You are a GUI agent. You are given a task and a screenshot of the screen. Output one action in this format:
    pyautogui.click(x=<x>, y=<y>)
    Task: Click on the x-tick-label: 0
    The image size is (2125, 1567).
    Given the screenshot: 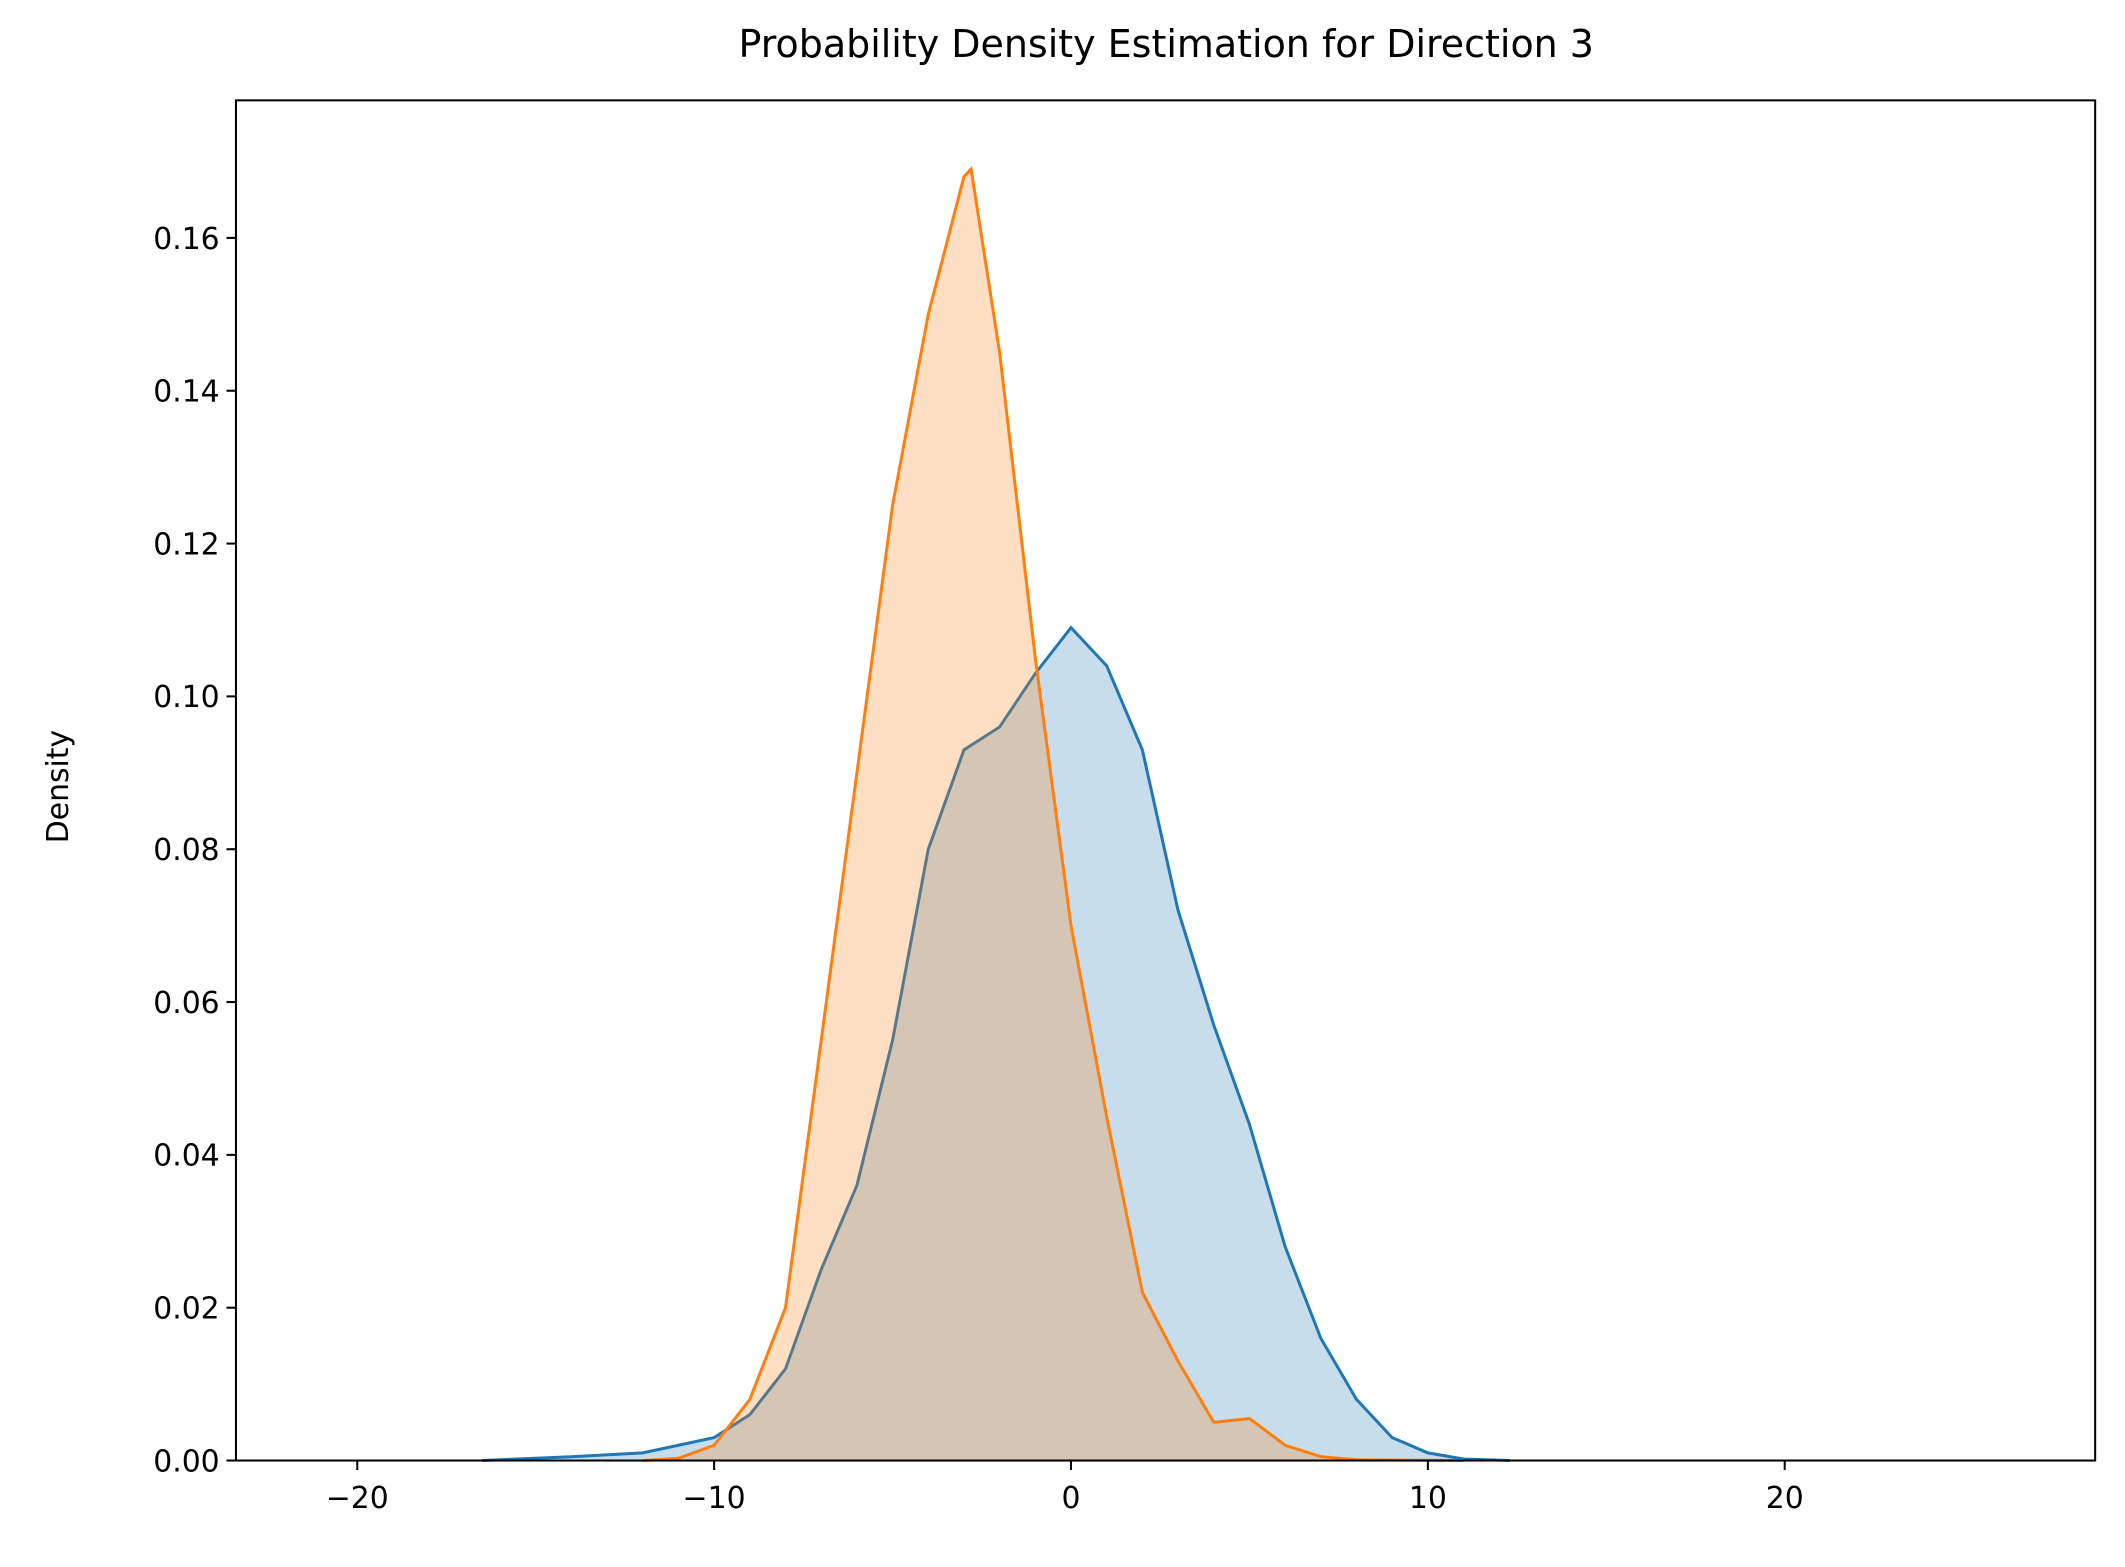 What is the action you would take?
    pyautogui.click(x=1071, y=1498)
    